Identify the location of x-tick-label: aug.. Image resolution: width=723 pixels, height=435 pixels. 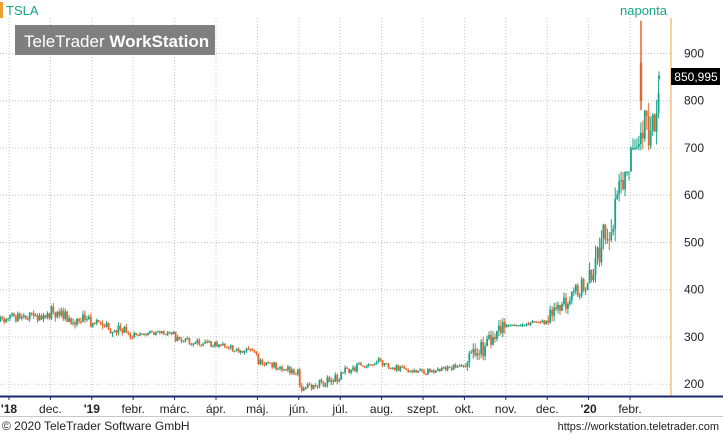
(381, 409).